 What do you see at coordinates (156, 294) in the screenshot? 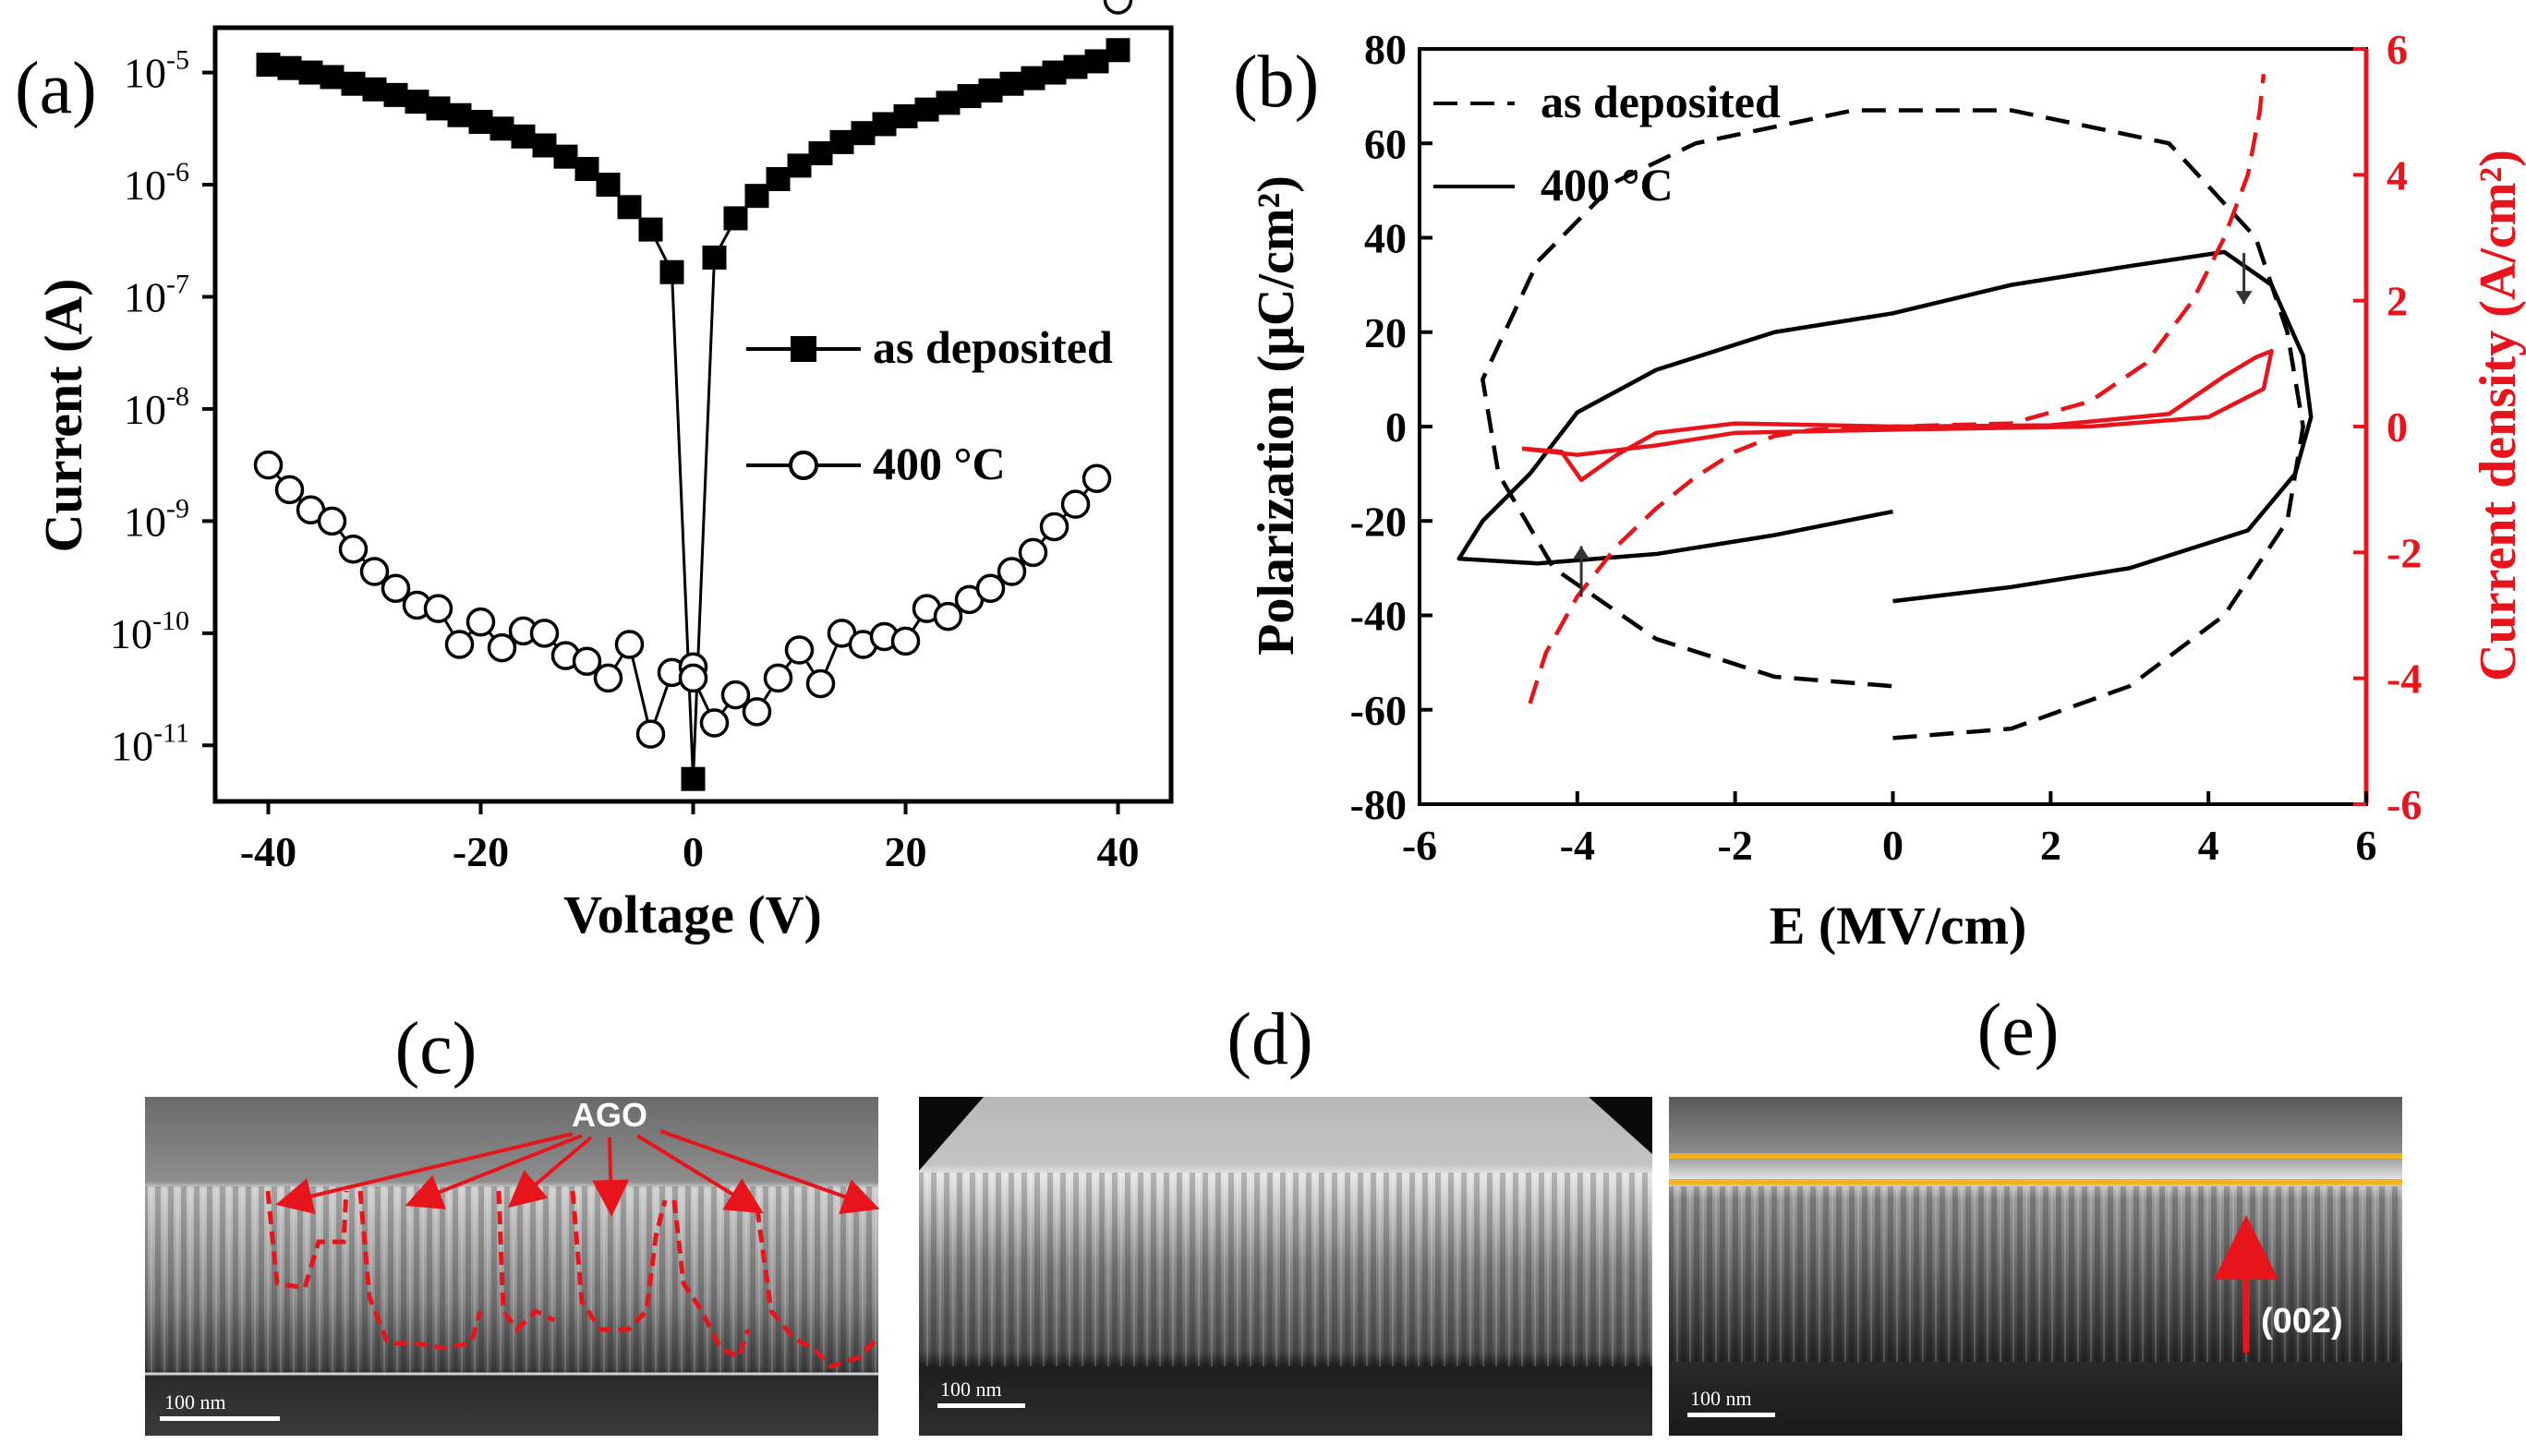
I see `y-tick-label-a: 10⁻⁷` at bounding box center [156, 294].